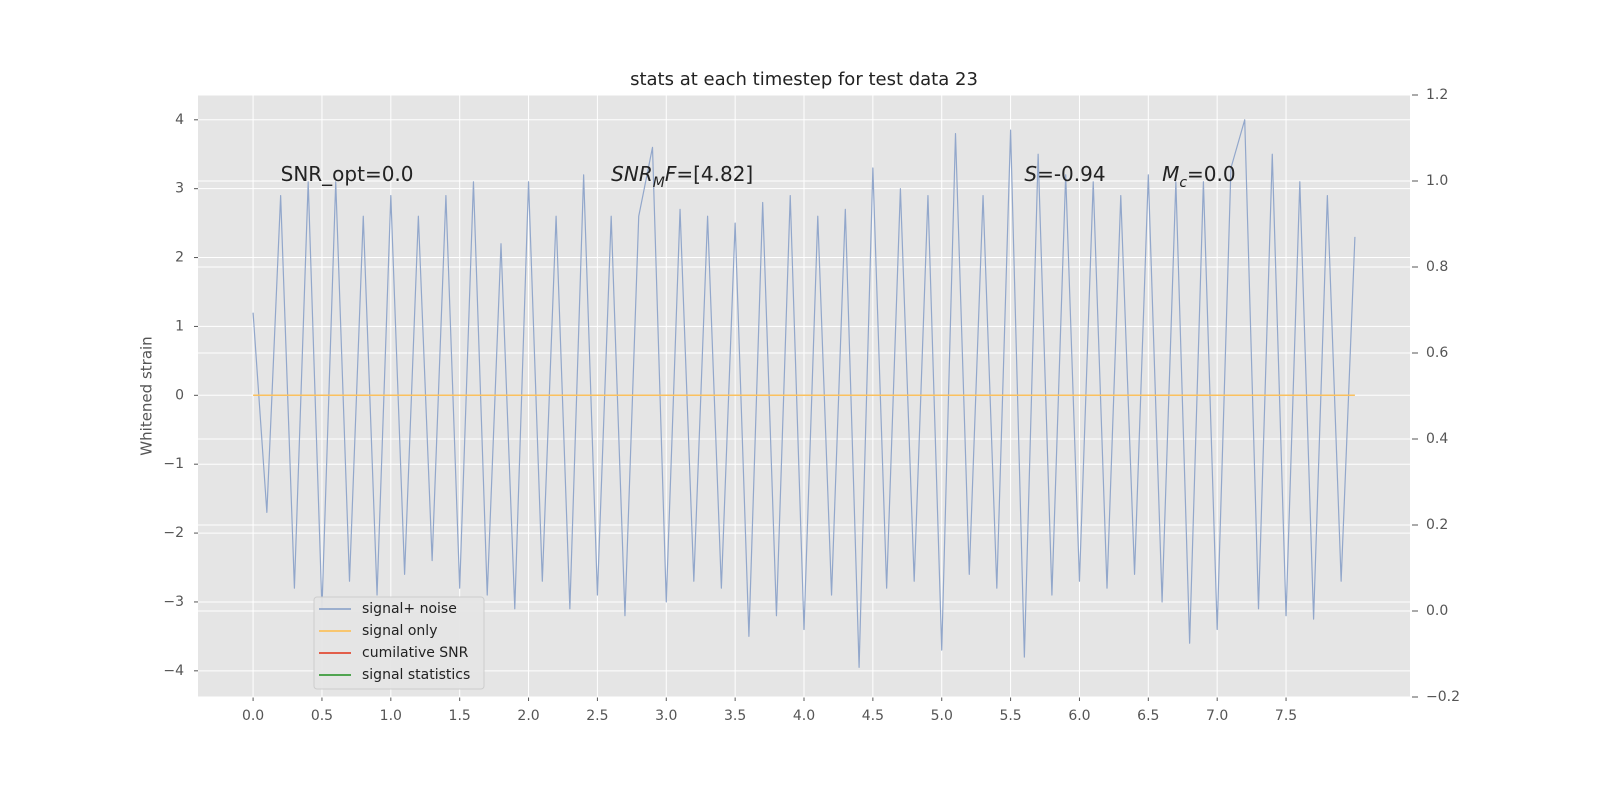  I want to click on x-tick-label: 6.5, so click(1148, 716).